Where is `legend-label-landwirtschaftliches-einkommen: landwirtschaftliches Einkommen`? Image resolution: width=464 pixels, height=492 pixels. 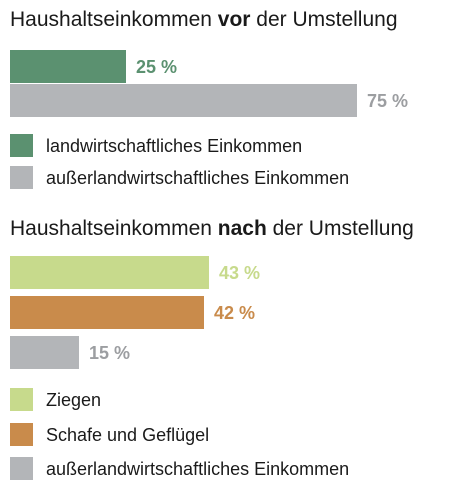
legend-label-landwirtschaftliches-einkommen: landwirtschaftliches Einkommen is located at coordinates (174, 146).